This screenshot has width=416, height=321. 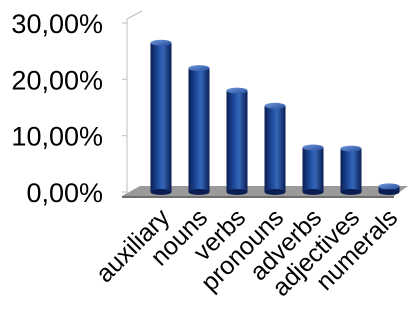 I want to click on y-tick-label: 0,00%, so click(x=64, y=193).